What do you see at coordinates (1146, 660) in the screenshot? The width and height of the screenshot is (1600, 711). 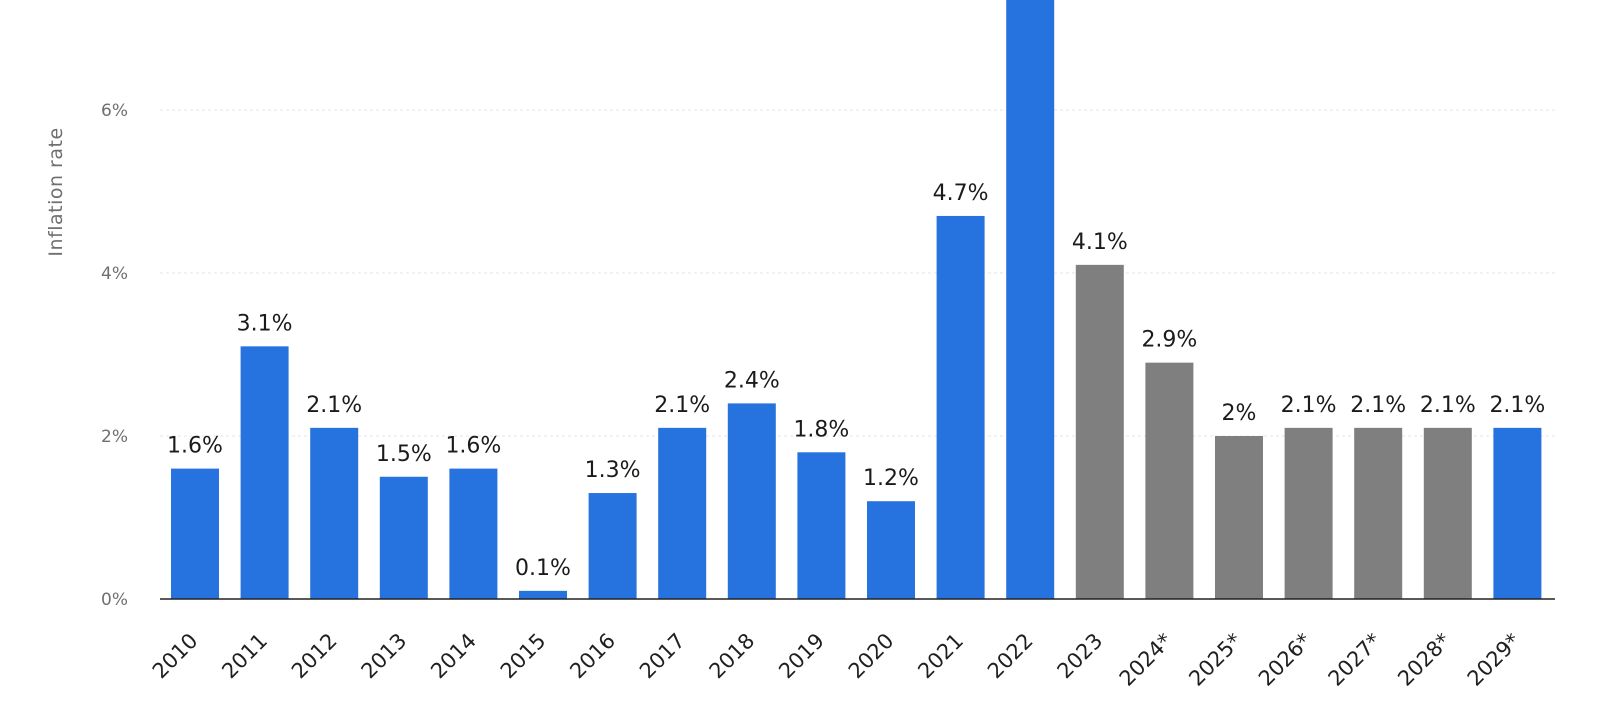 I see `x-tick-label: 2024*` at bounding box center [1146, 660].